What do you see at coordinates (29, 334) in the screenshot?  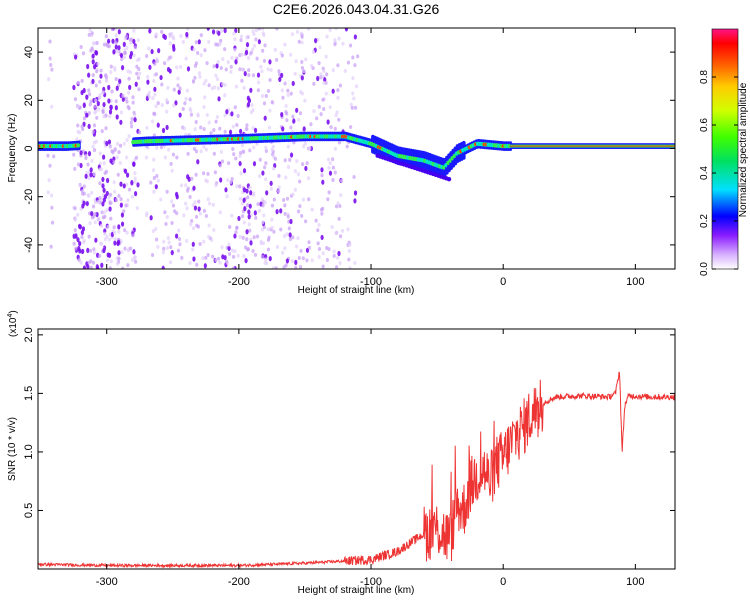 I see `y-tick-label: 2.0` at bounding box center [29, 334].